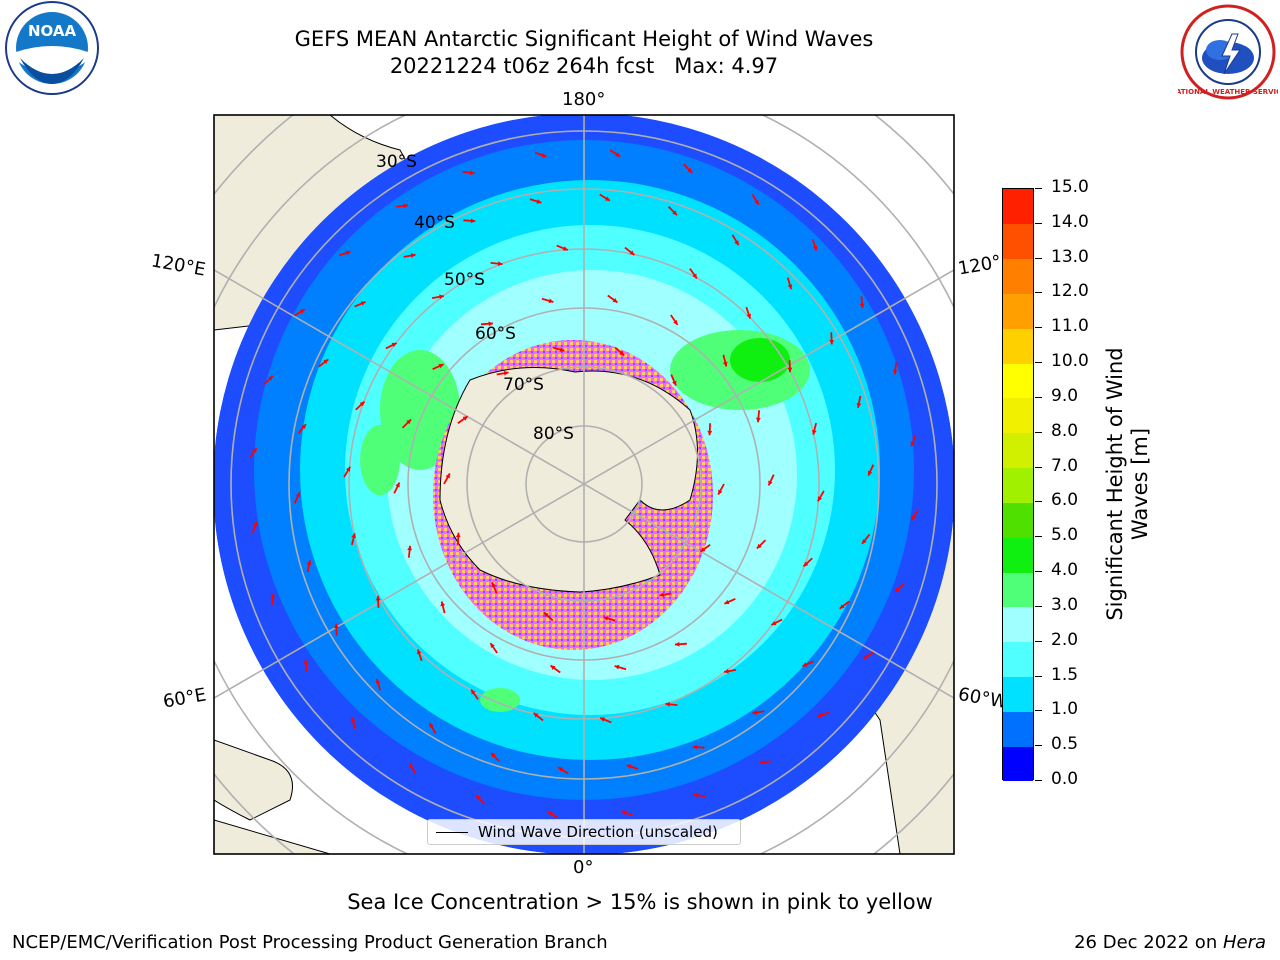 This screenshot has height=960, width=1280. I want to click on colorbar-tick-label: 3.0, so click(1065, 604).